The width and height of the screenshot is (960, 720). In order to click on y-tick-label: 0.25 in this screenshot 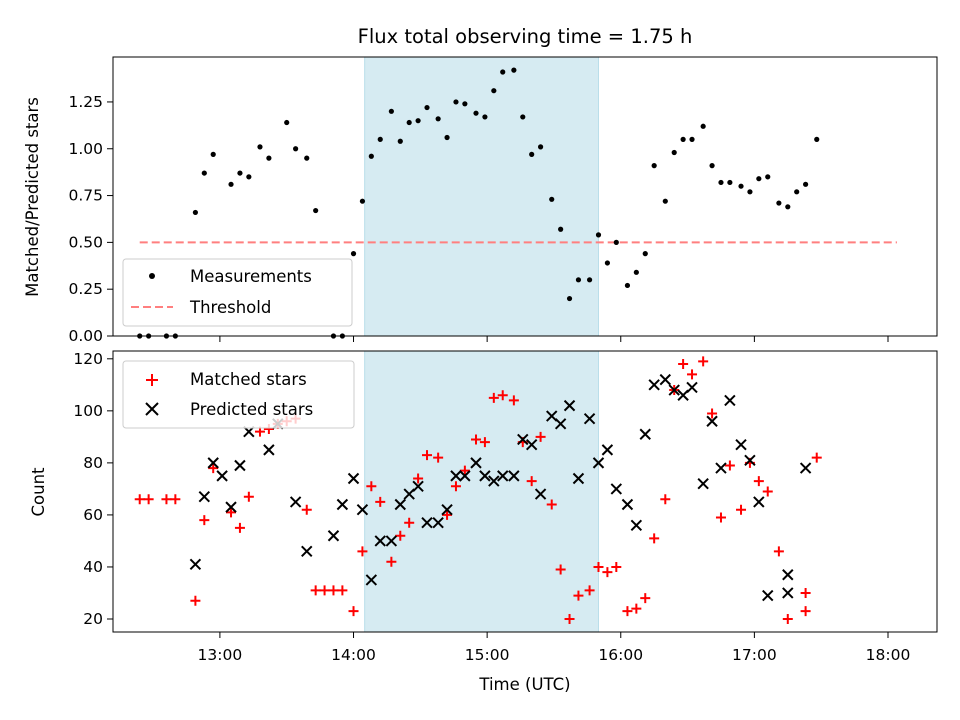, I will do `click(85, 289)`.